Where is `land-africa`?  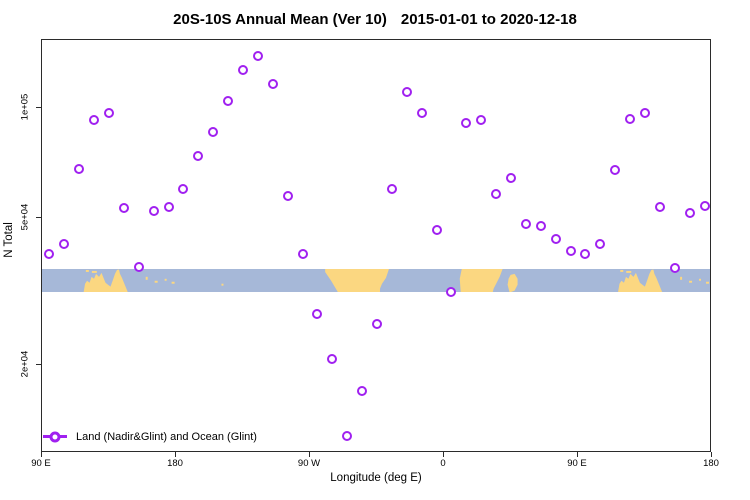
land-africa is located at coordinates (481, 280).